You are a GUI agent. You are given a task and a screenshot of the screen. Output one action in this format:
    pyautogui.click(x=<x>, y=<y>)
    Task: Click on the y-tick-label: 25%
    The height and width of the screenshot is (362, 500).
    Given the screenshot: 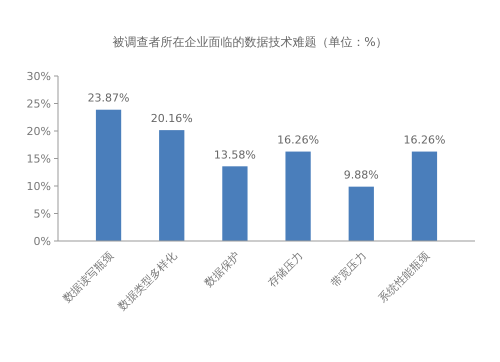 What is the action you would take?
    pyautogui.click(x=38, y=103)
    